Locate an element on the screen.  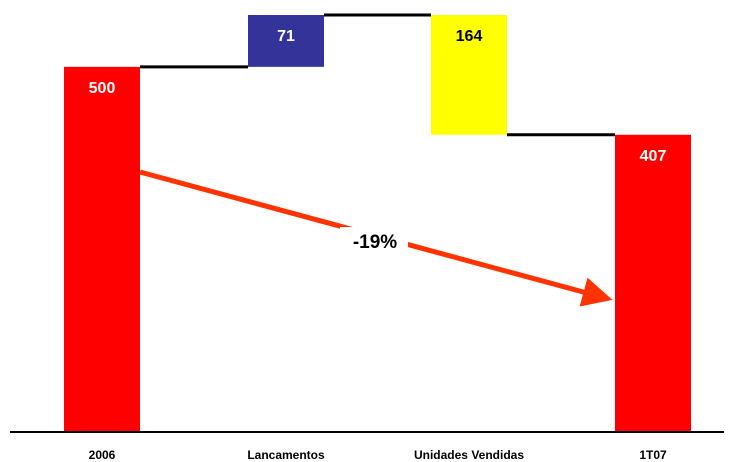
annotation-bg is located at coordinates (374, 242).